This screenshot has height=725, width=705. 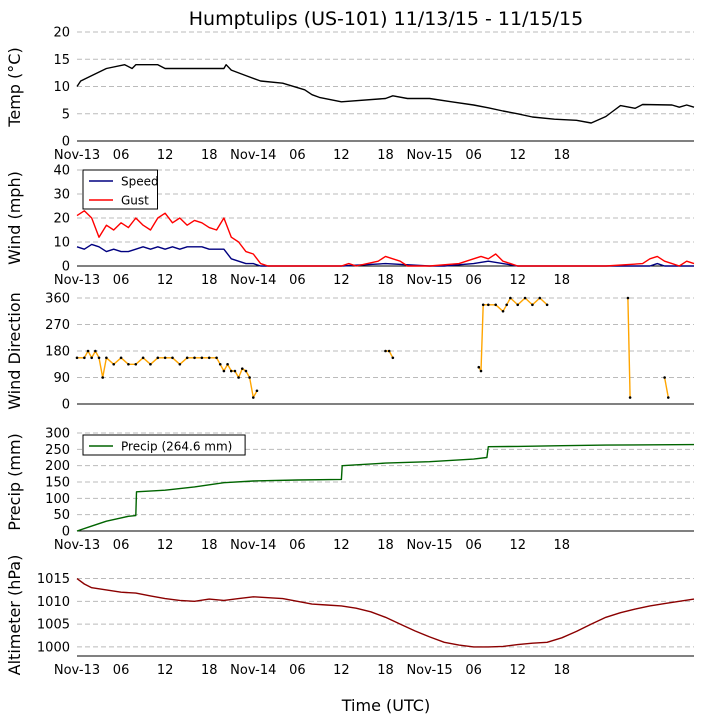 I want to click on direction-y-tick-label: 0, so click(x=66, y=405).